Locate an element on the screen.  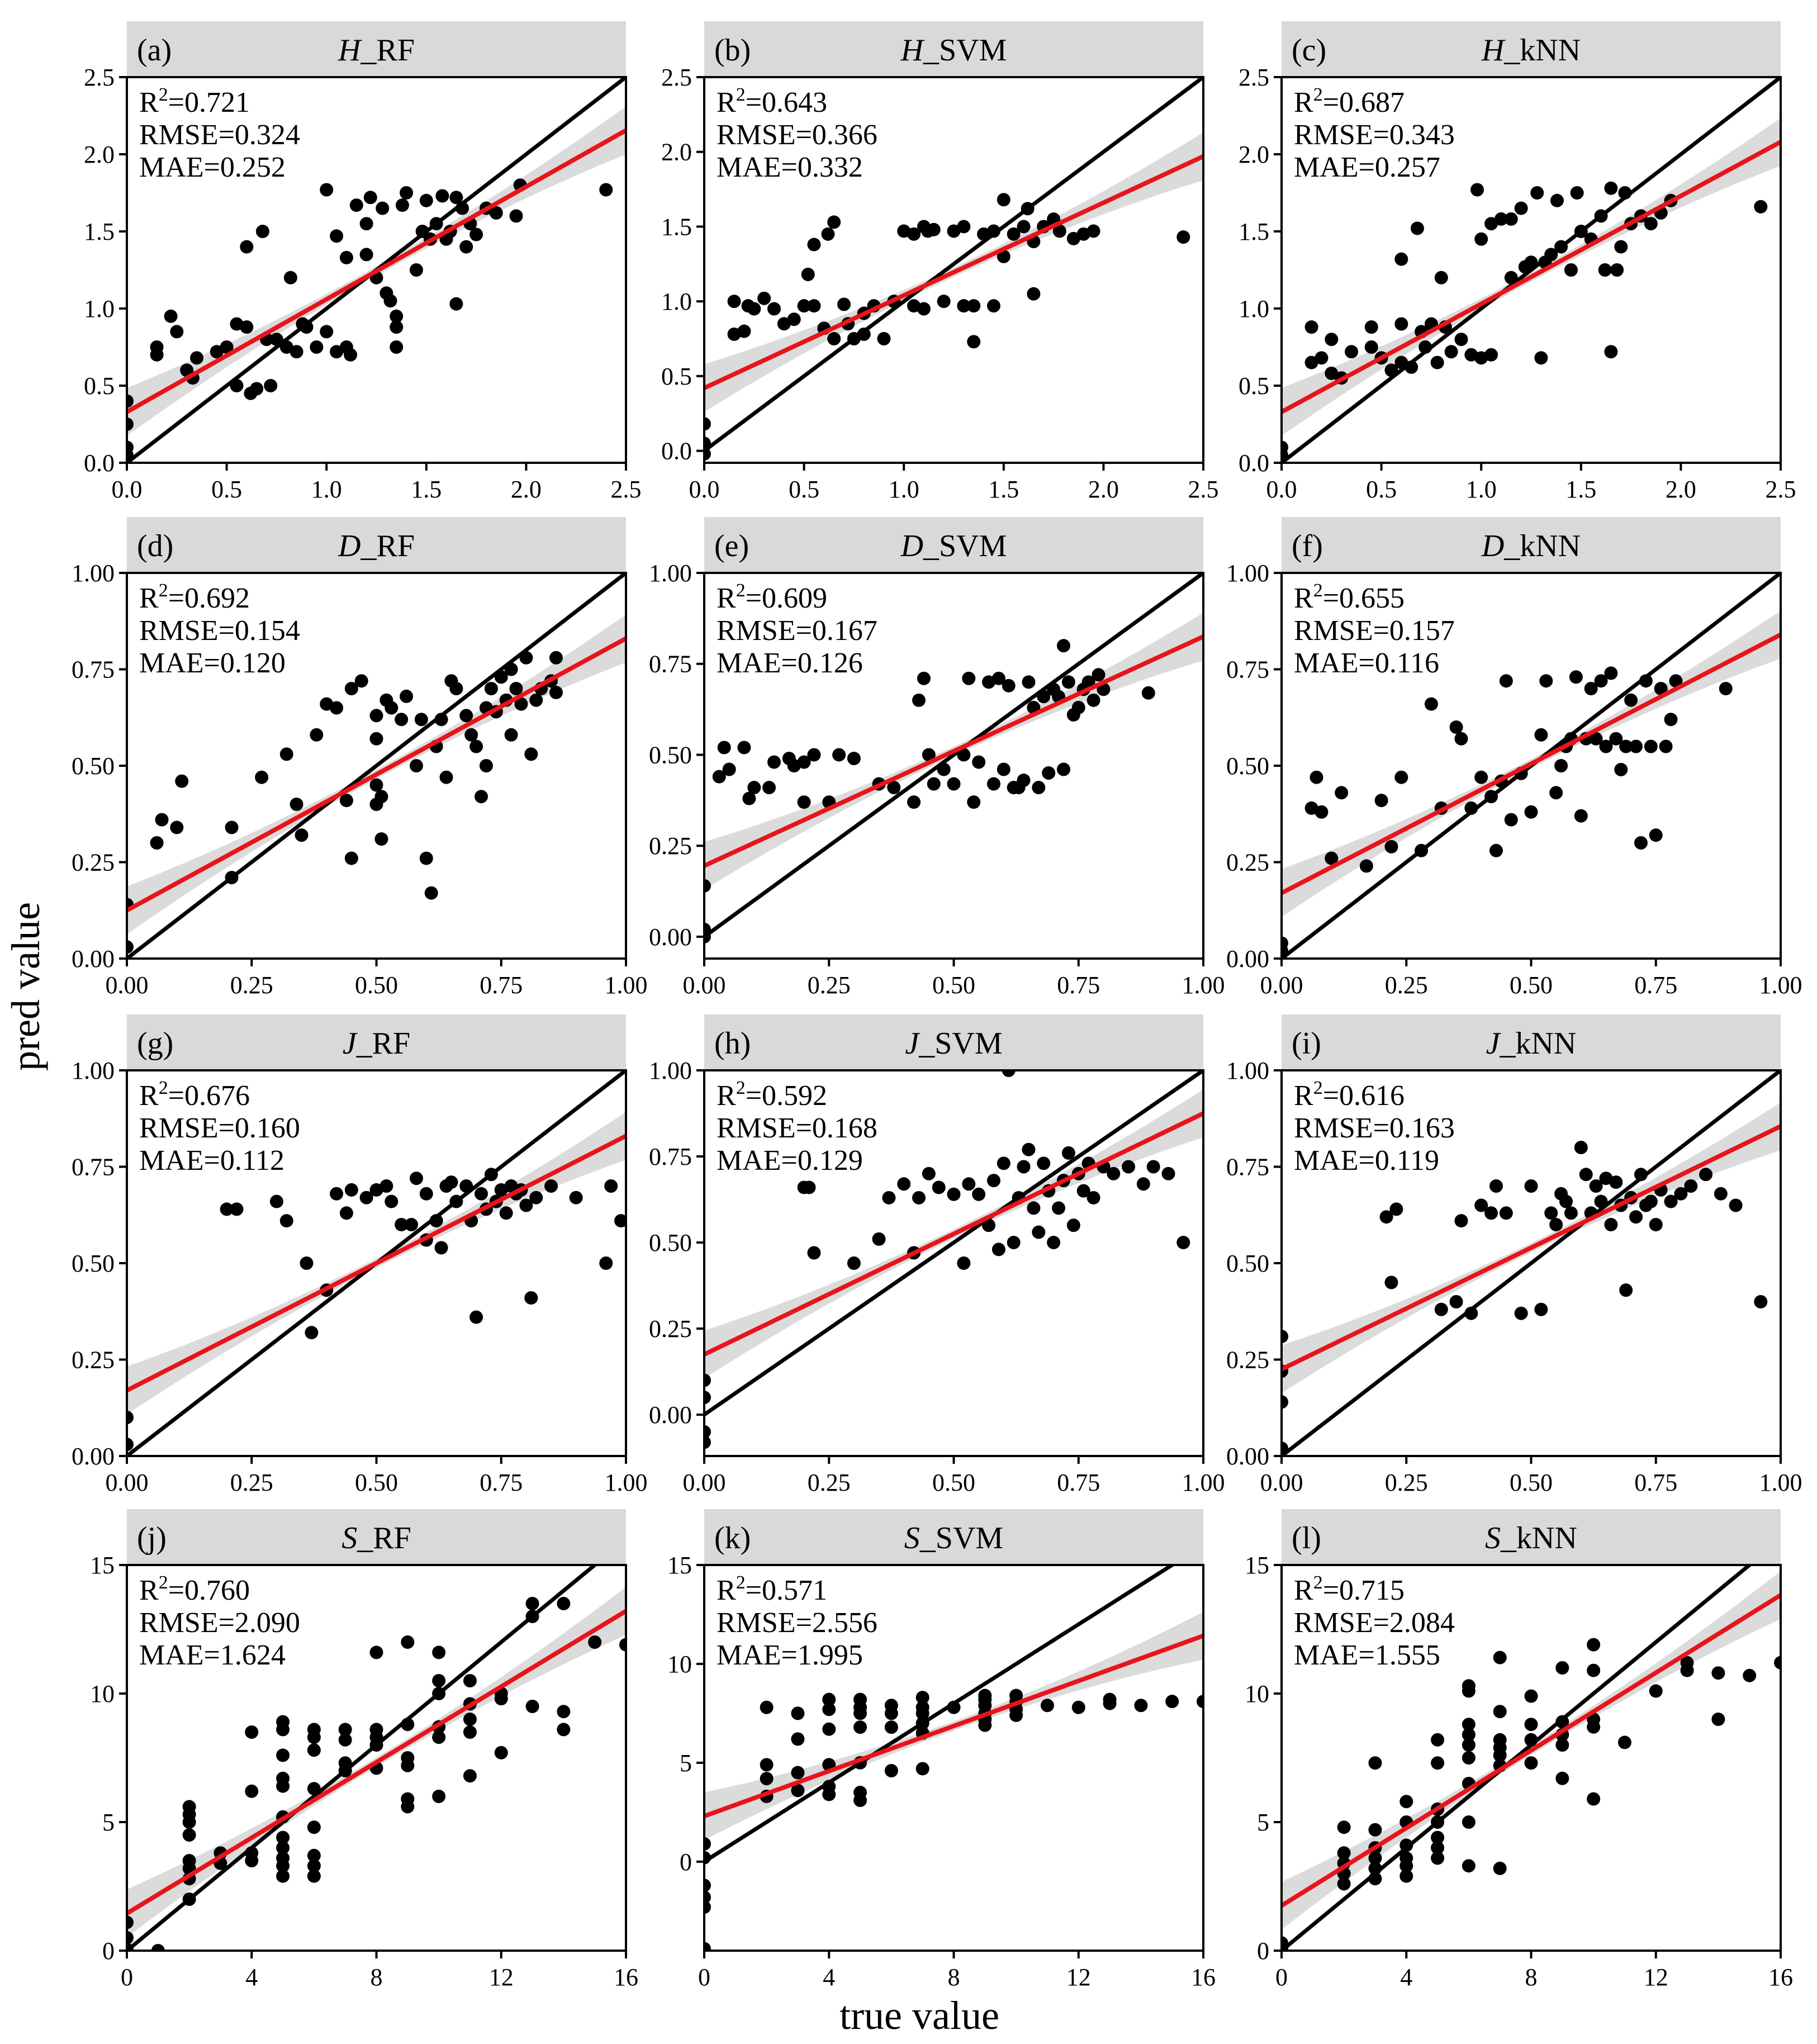
panel-title-variable: H is located at coordinates (1494, 50).